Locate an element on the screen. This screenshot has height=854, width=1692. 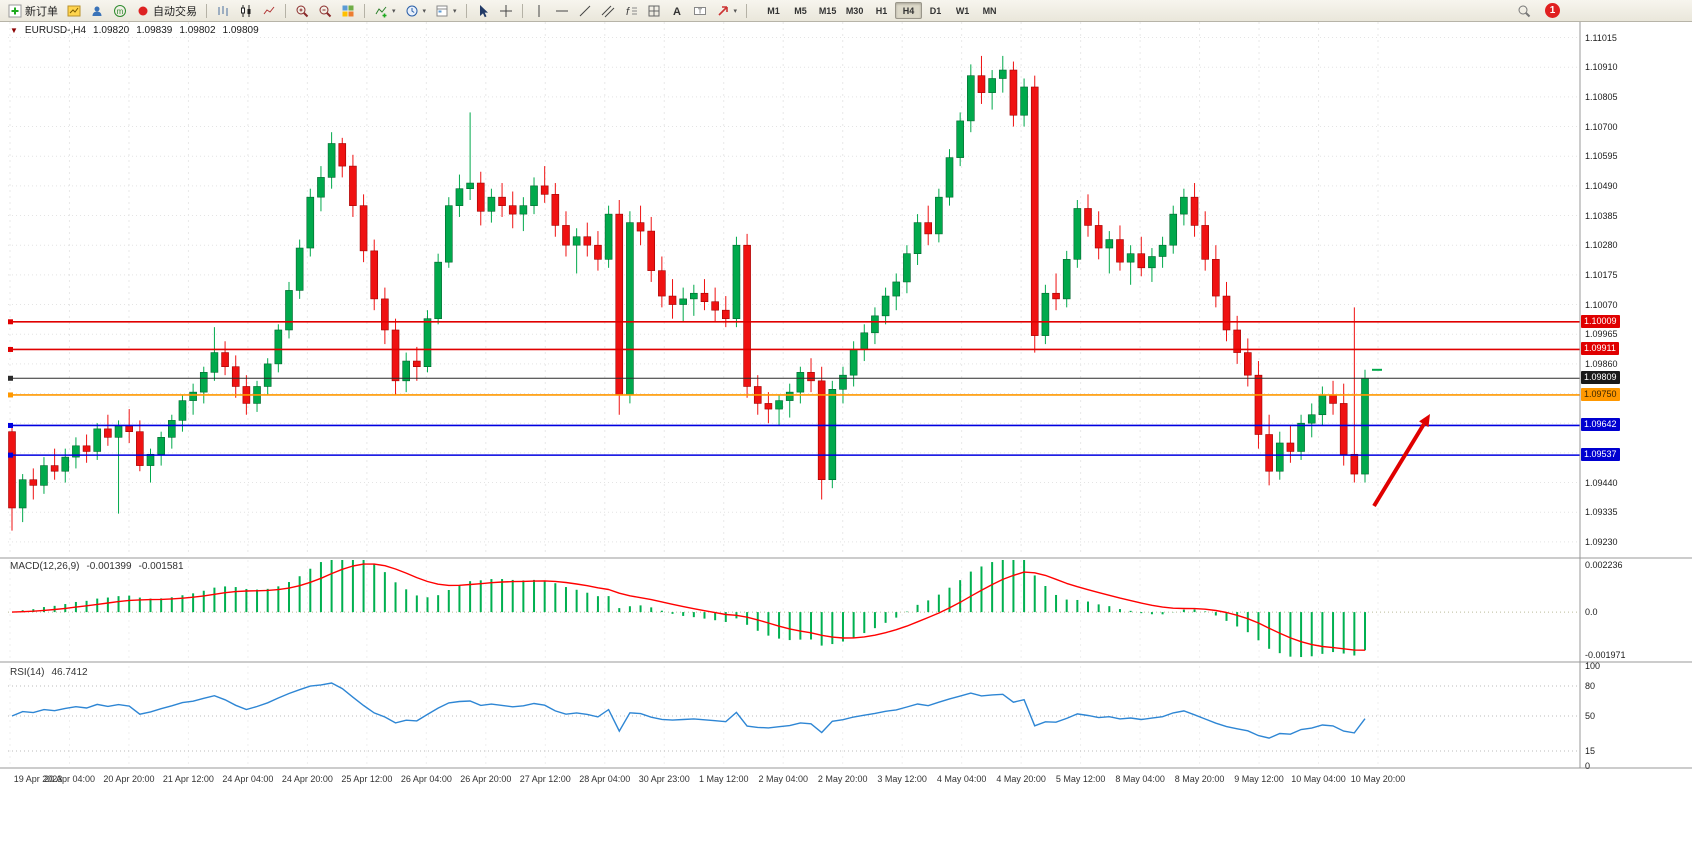
rsi-label: RSI(14) 46.7412 is located at coordinates (49, 672).